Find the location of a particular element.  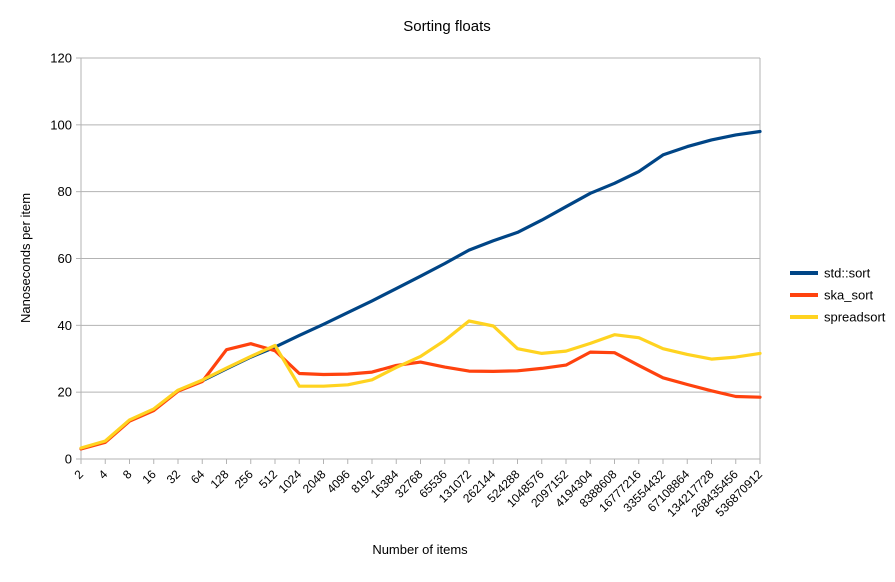

y-tick-label: 60 is located at coordinates (65, 258).